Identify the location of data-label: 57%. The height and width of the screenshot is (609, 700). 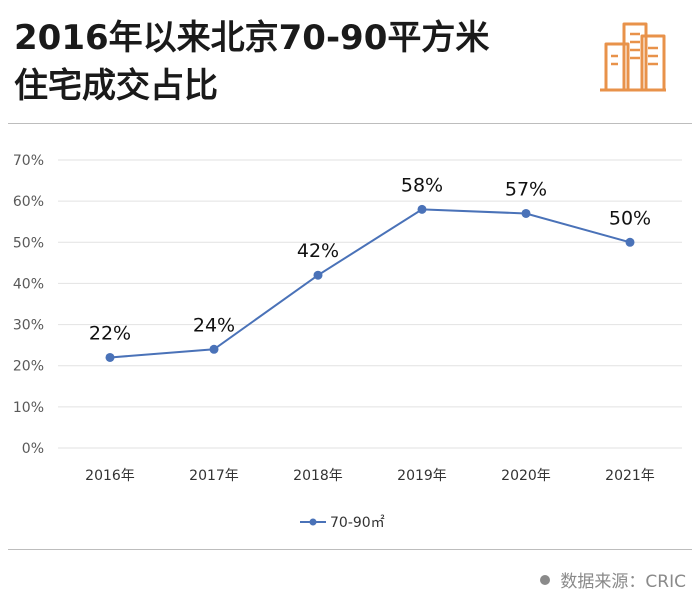
(526, 189).